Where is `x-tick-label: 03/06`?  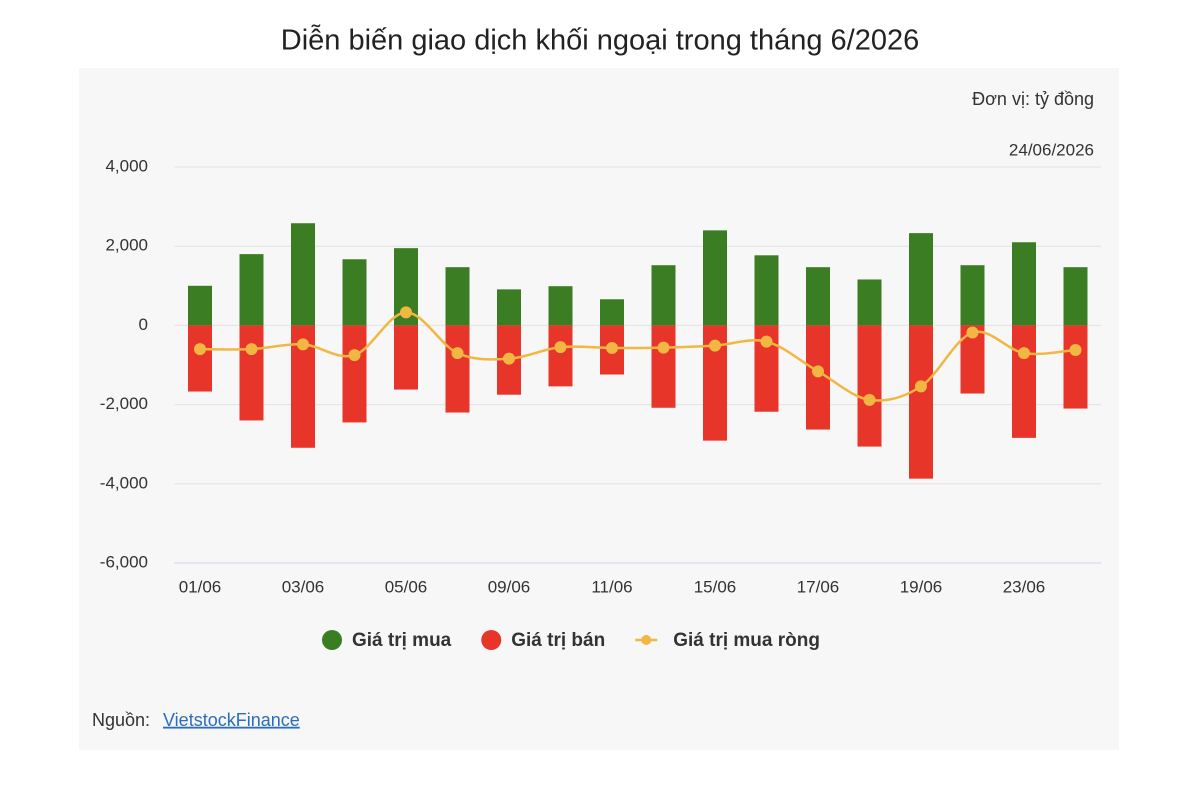 x-tick-label: 03/06 is located at coordinates (303, 586).